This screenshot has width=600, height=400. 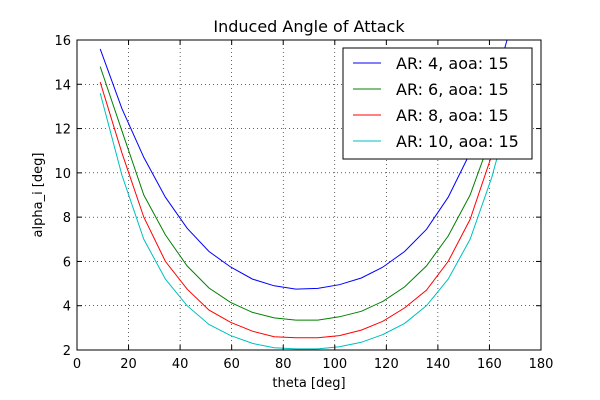 What do you see at coordinates (62, 174) in the screenshot?
I see `y-tick-label: 10` at bounding box center [62, 174].